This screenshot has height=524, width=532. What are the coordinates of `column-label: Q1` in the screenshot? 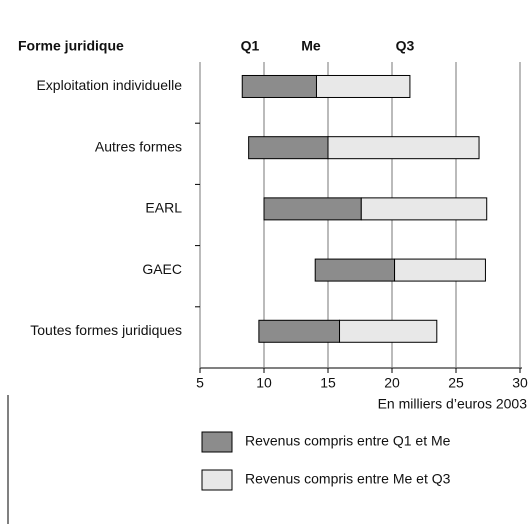 It's located at (250, 46).